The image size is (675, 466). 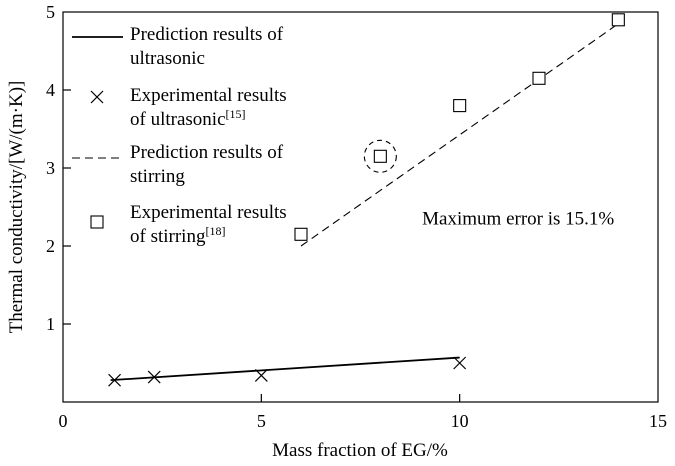 What do you see at coordinates (658, 421) in the screenshot?
I see `x-tick-label: 15` at bounding box center [658, 421].